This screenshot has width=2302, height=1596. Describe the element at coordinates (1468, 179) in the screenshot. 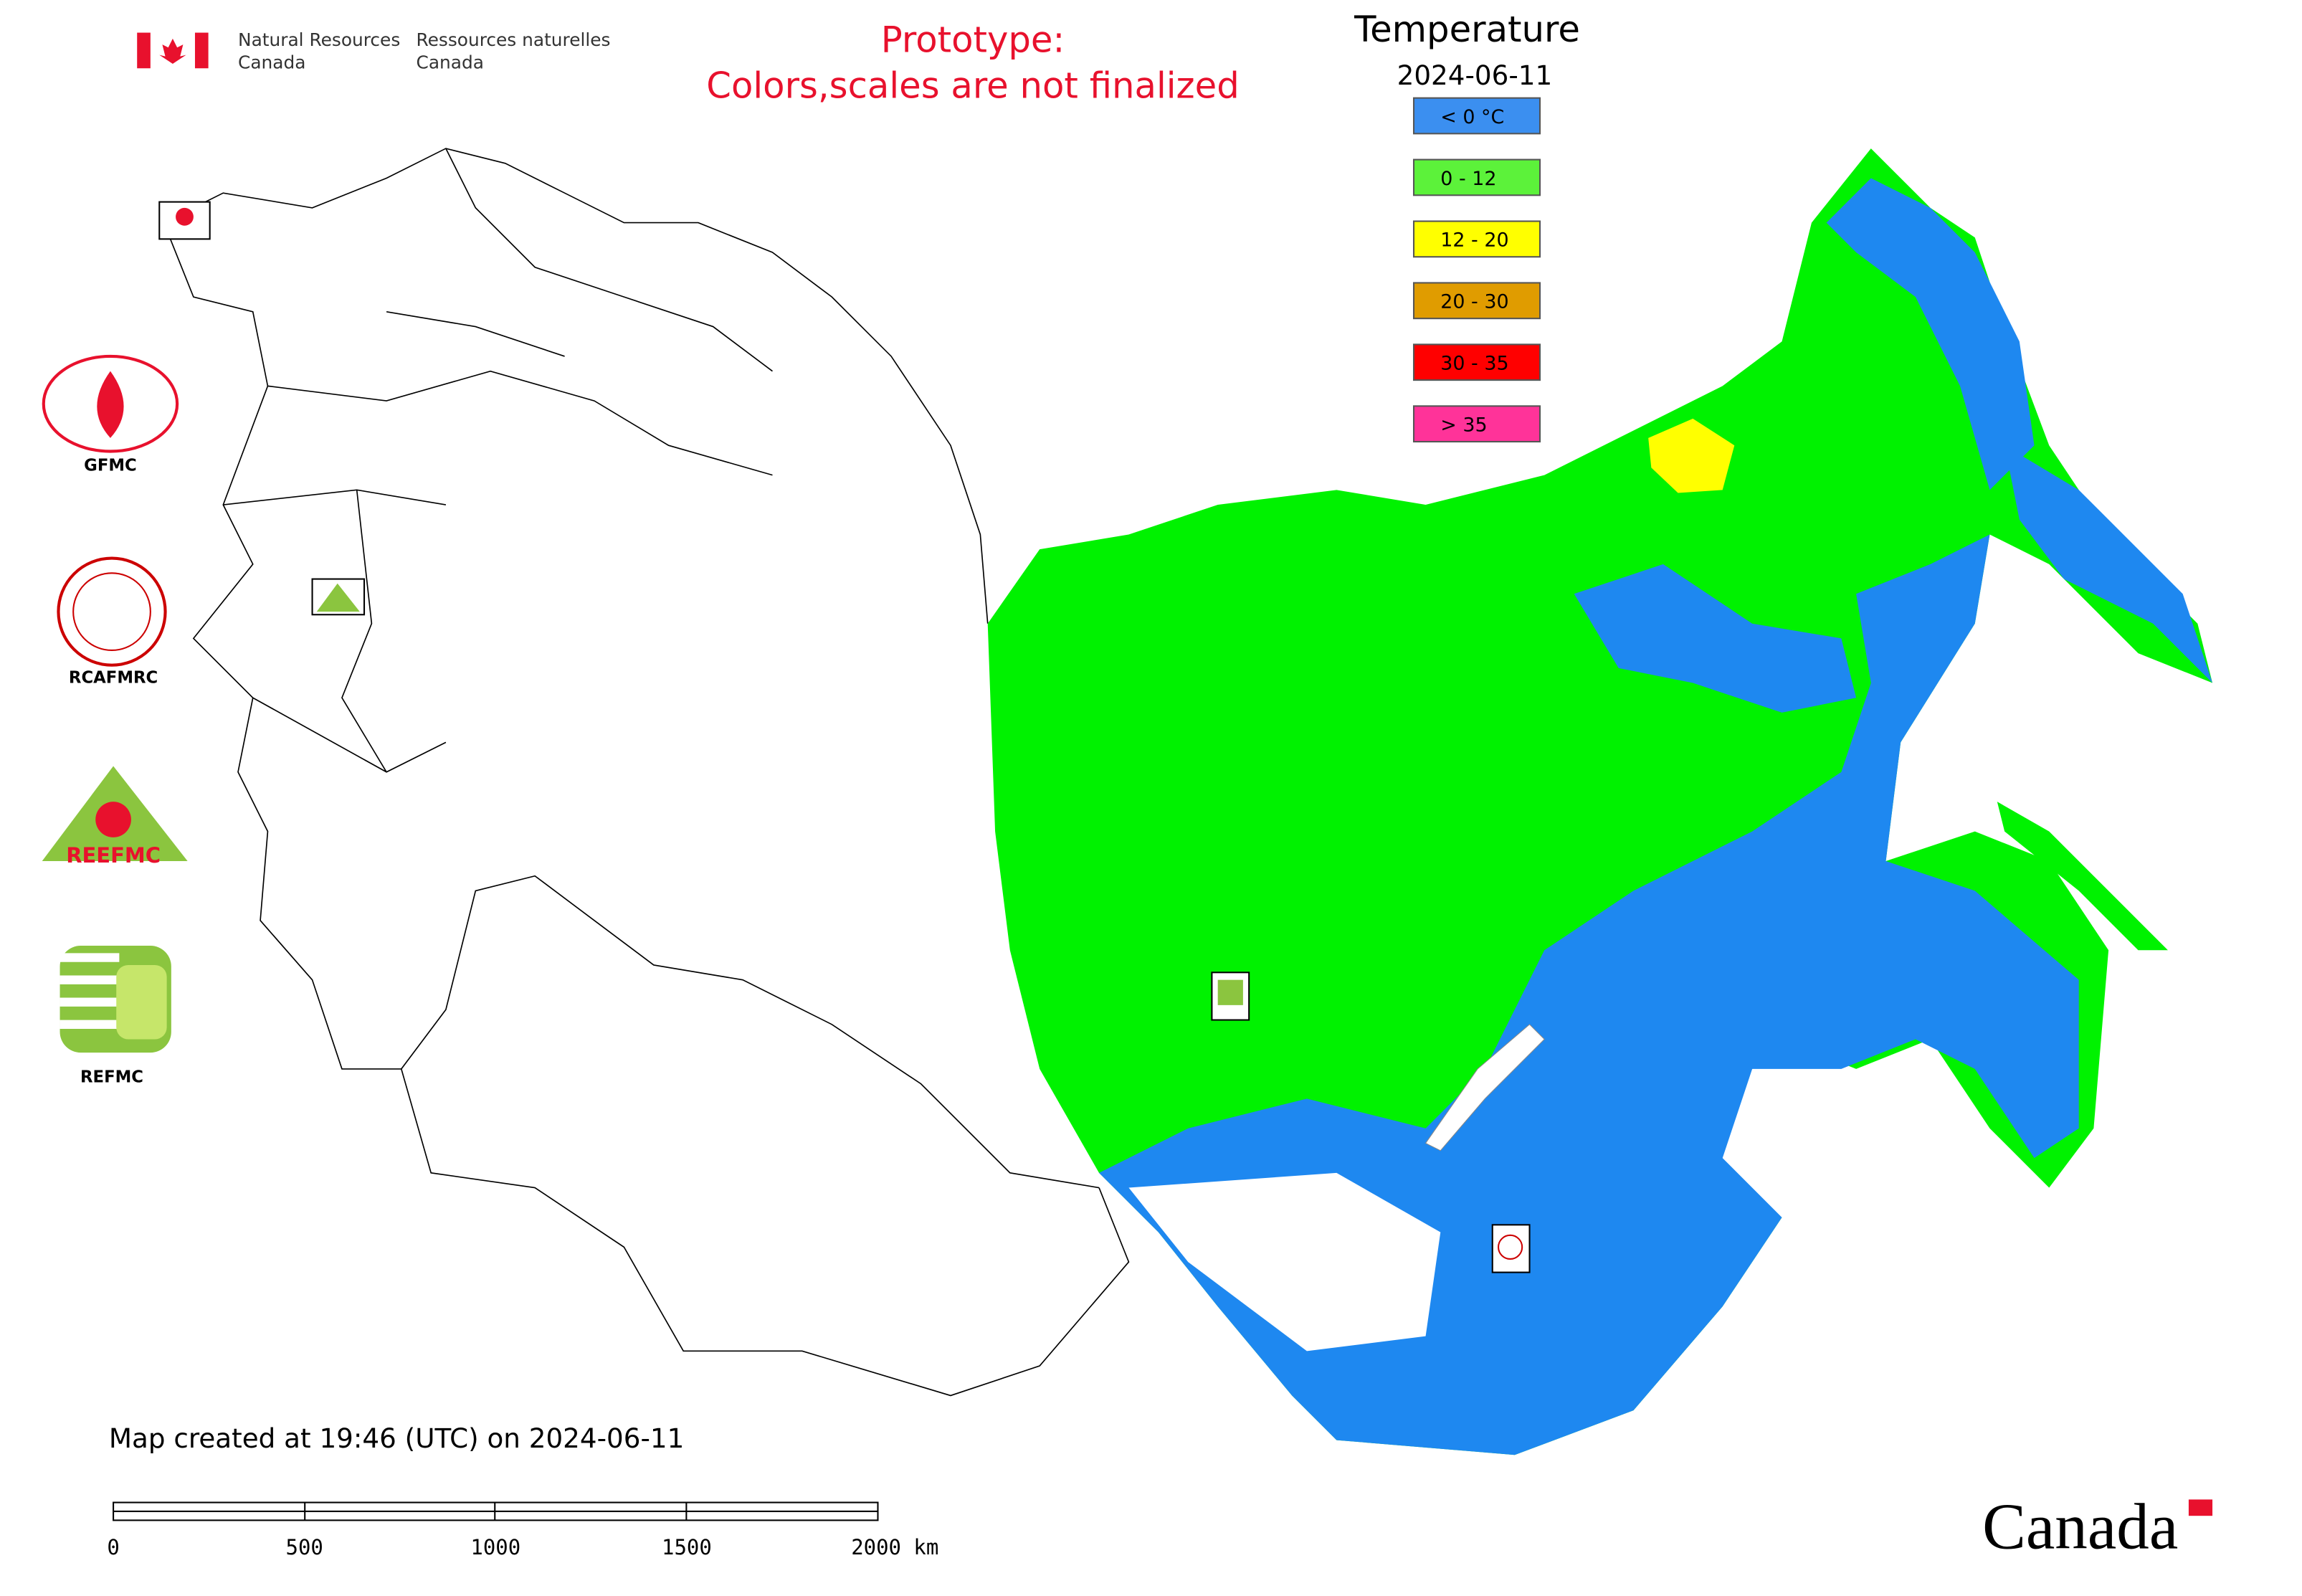

I see `legend-label: 0 - 12` at that location.